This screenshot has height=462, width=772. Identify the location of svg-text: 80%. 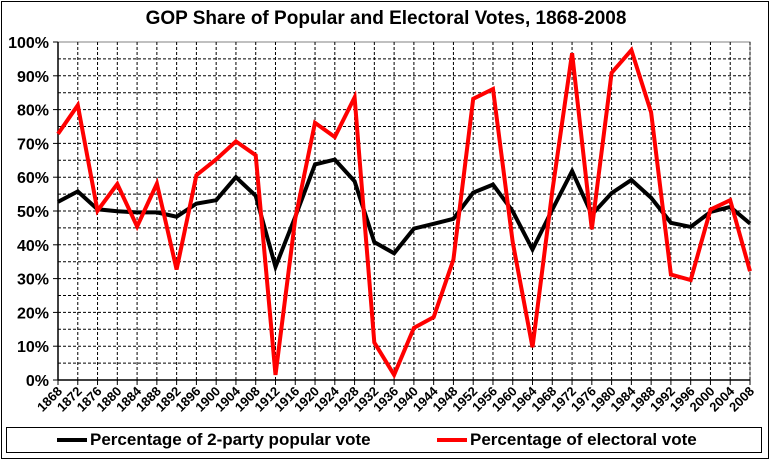
(33, 111).